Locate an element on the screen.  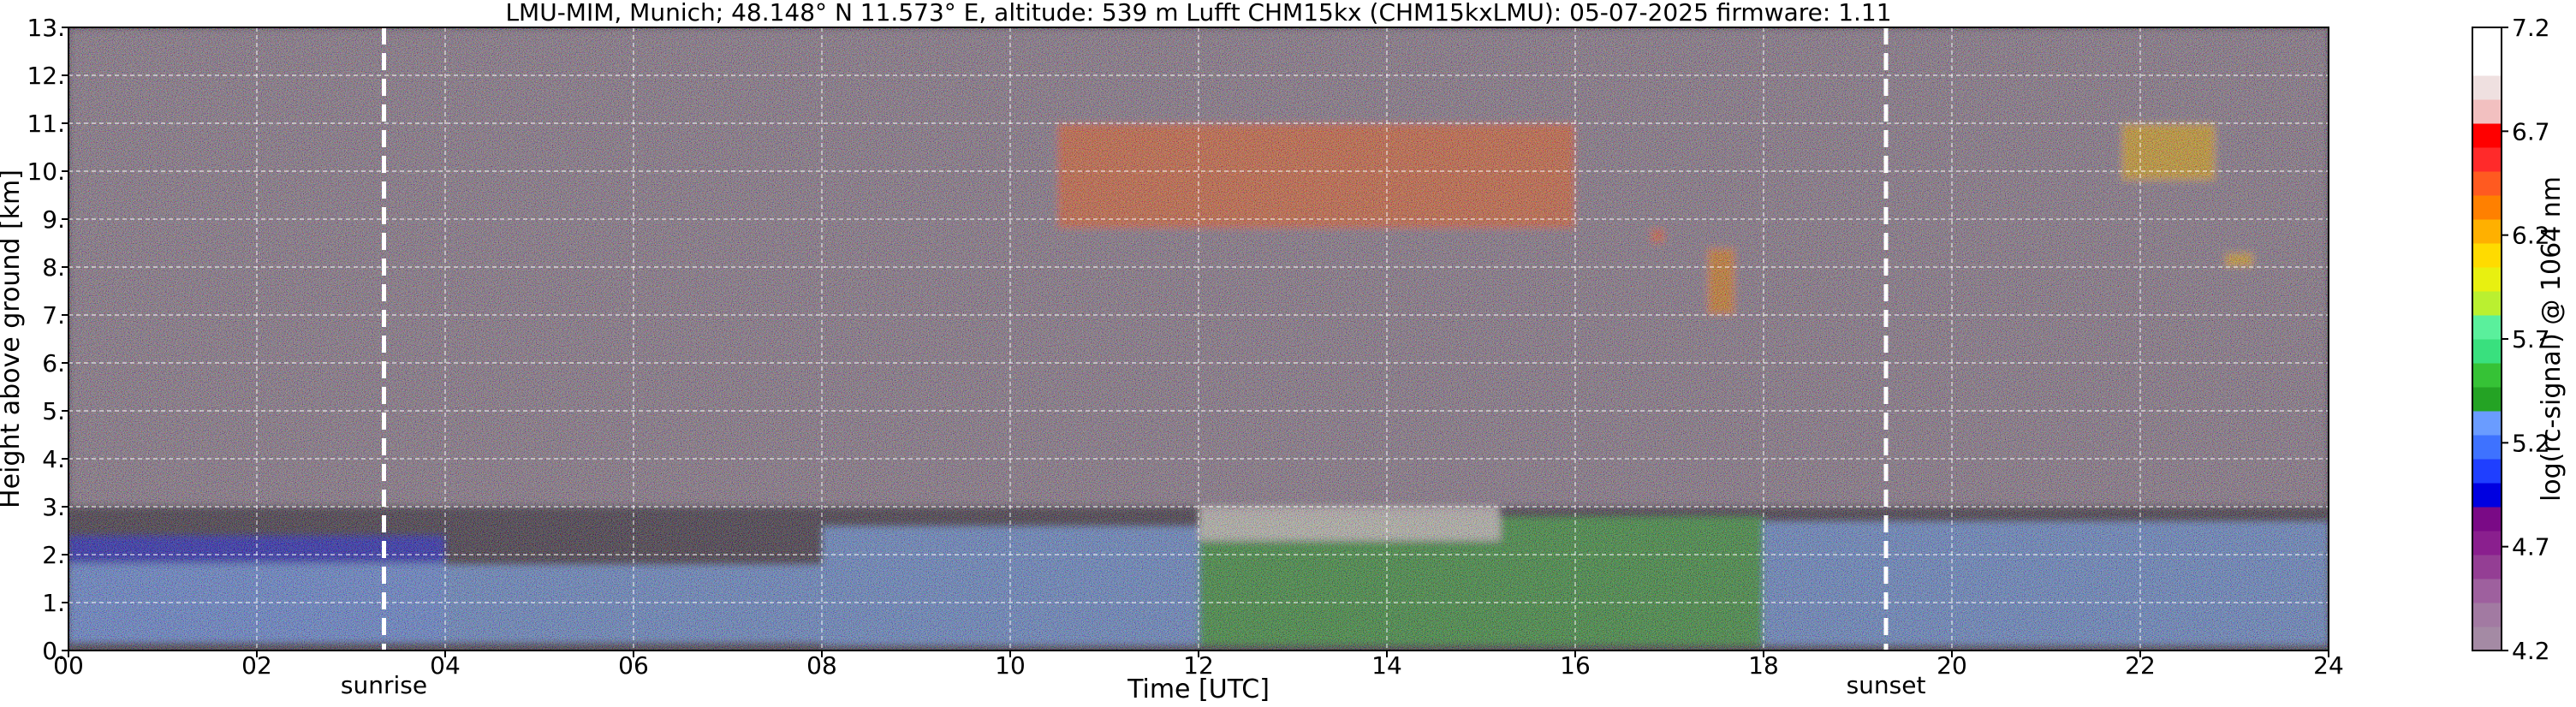
y-tick-label: 4. is located at coordinates (54, 459).